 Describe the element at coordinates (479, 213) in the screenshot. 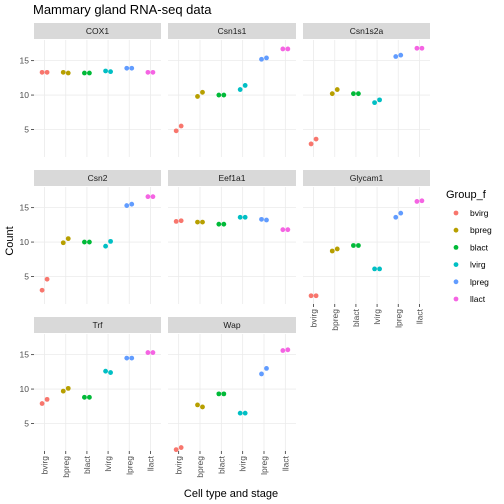

I see `legend-label: bvirg` at that location.